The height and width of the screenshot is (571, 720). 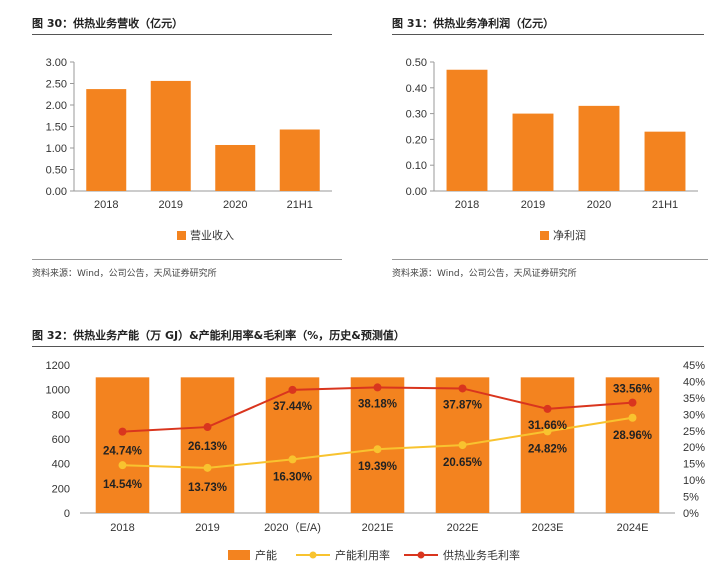 I want to click on fig32-right-tick-label: 35%, so click(x=694, y=399).